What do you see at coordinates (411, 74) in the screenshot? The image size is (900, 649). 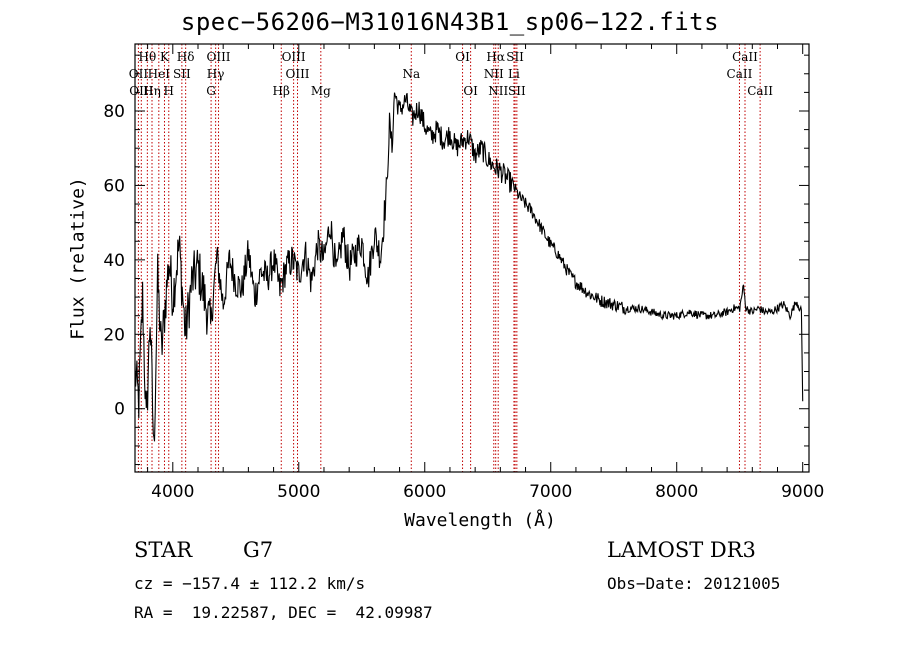 I see `marker-label: Na` at bounding box center [411, 74].